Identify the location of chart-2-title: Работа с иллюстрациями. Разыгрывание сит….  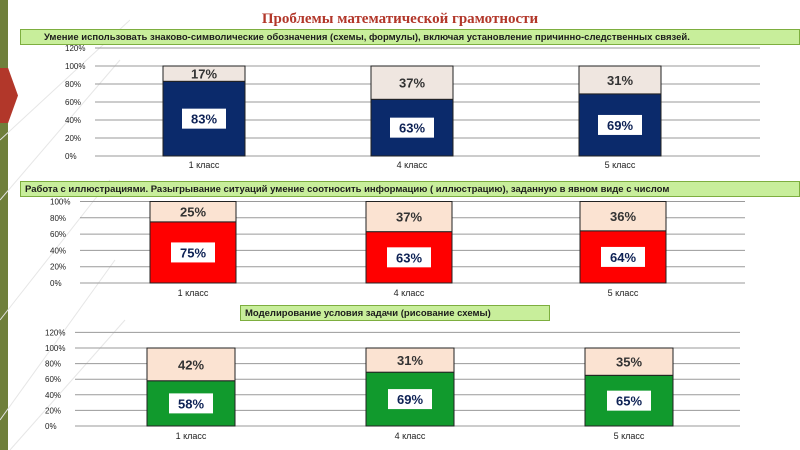
(410, 189).